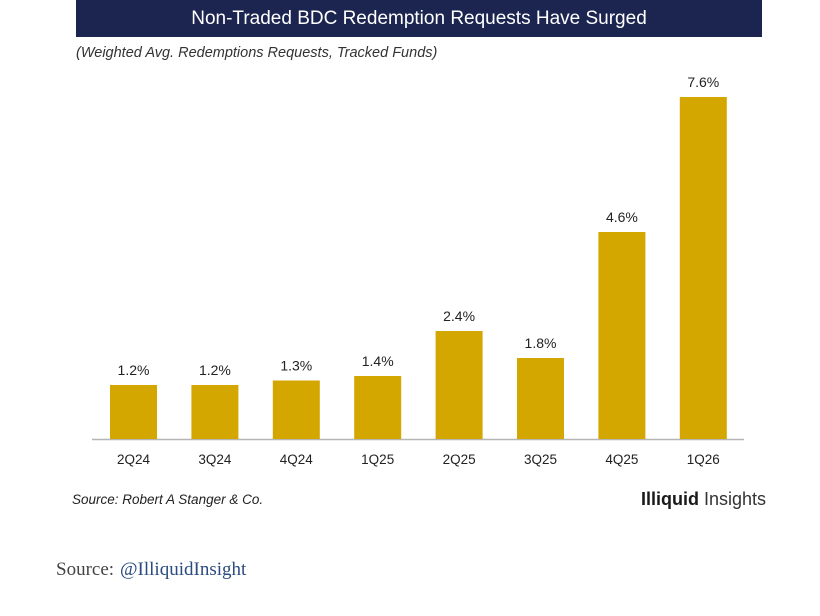 Image resolution: width=820 pixels, height=616 pixels. What do you see at coordinates (540, 459) in the screenshot?
I see `x-tick-label: 3Q25` at bounding box center [540, 459].